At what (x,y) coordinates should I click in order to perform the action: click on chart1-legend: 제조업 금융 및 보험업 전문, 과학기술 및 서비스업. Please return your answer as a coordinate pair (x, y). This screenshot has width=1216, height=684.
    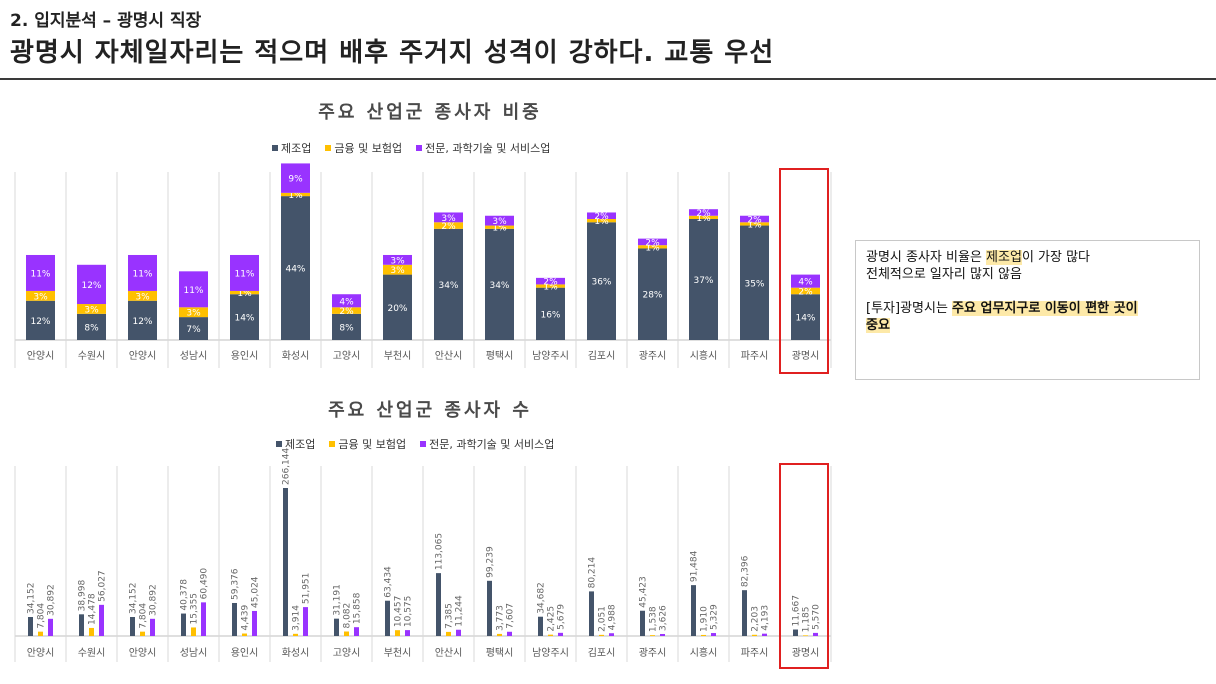
    Looking at the image, I should click on (411, 148).